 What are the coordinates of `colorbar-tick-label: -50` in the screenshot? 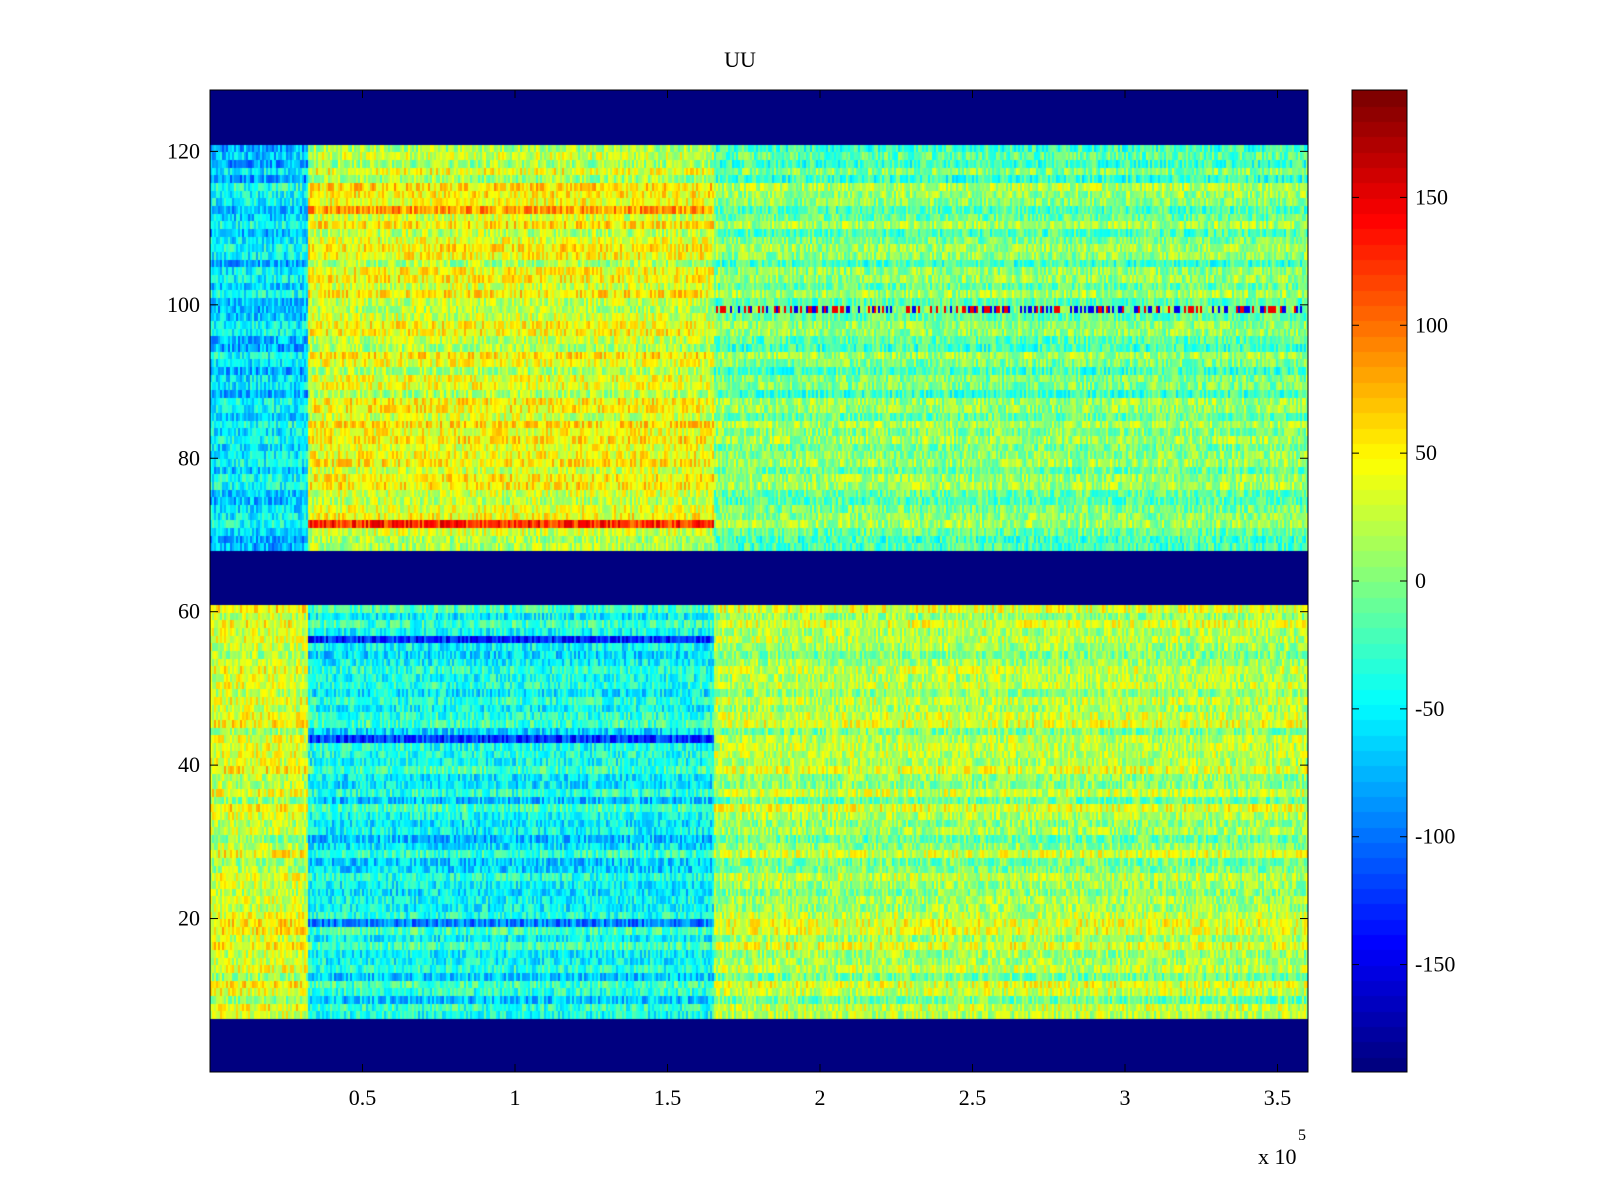 It's located at (1429, 708).